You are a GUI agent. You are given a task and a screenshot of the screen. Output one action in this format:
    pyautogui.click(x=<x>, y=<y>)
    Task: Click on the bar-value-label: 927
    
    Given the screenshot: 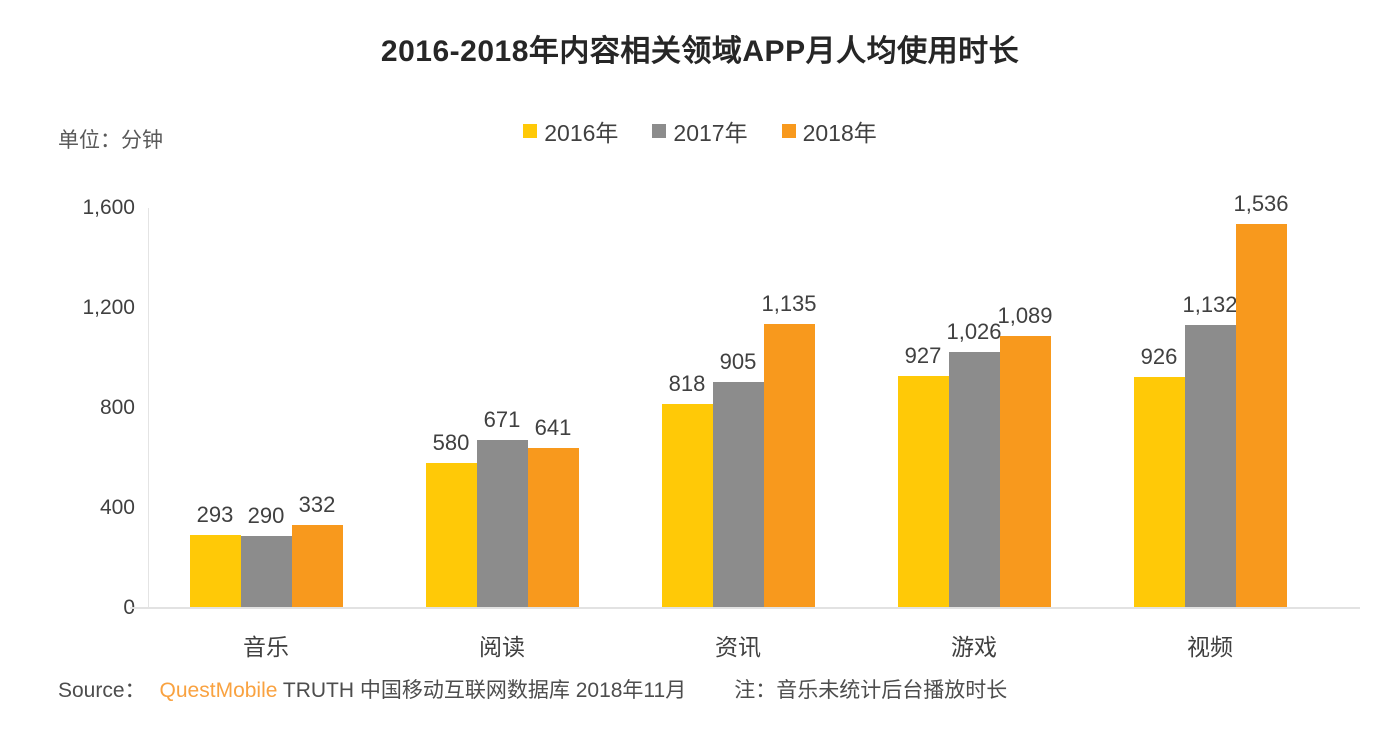 What is the action you would take?
    pyautogui.click(x=923, y=356)
    